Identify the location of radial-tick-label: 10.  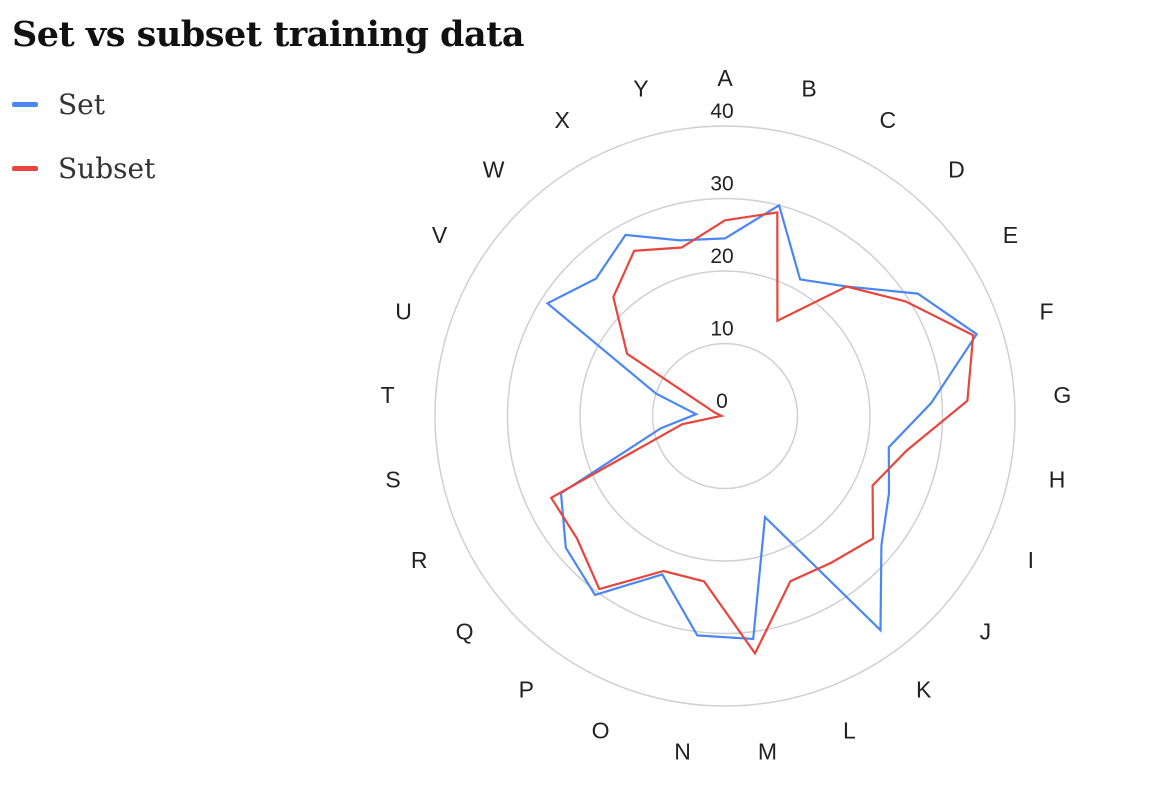
(721, 329).